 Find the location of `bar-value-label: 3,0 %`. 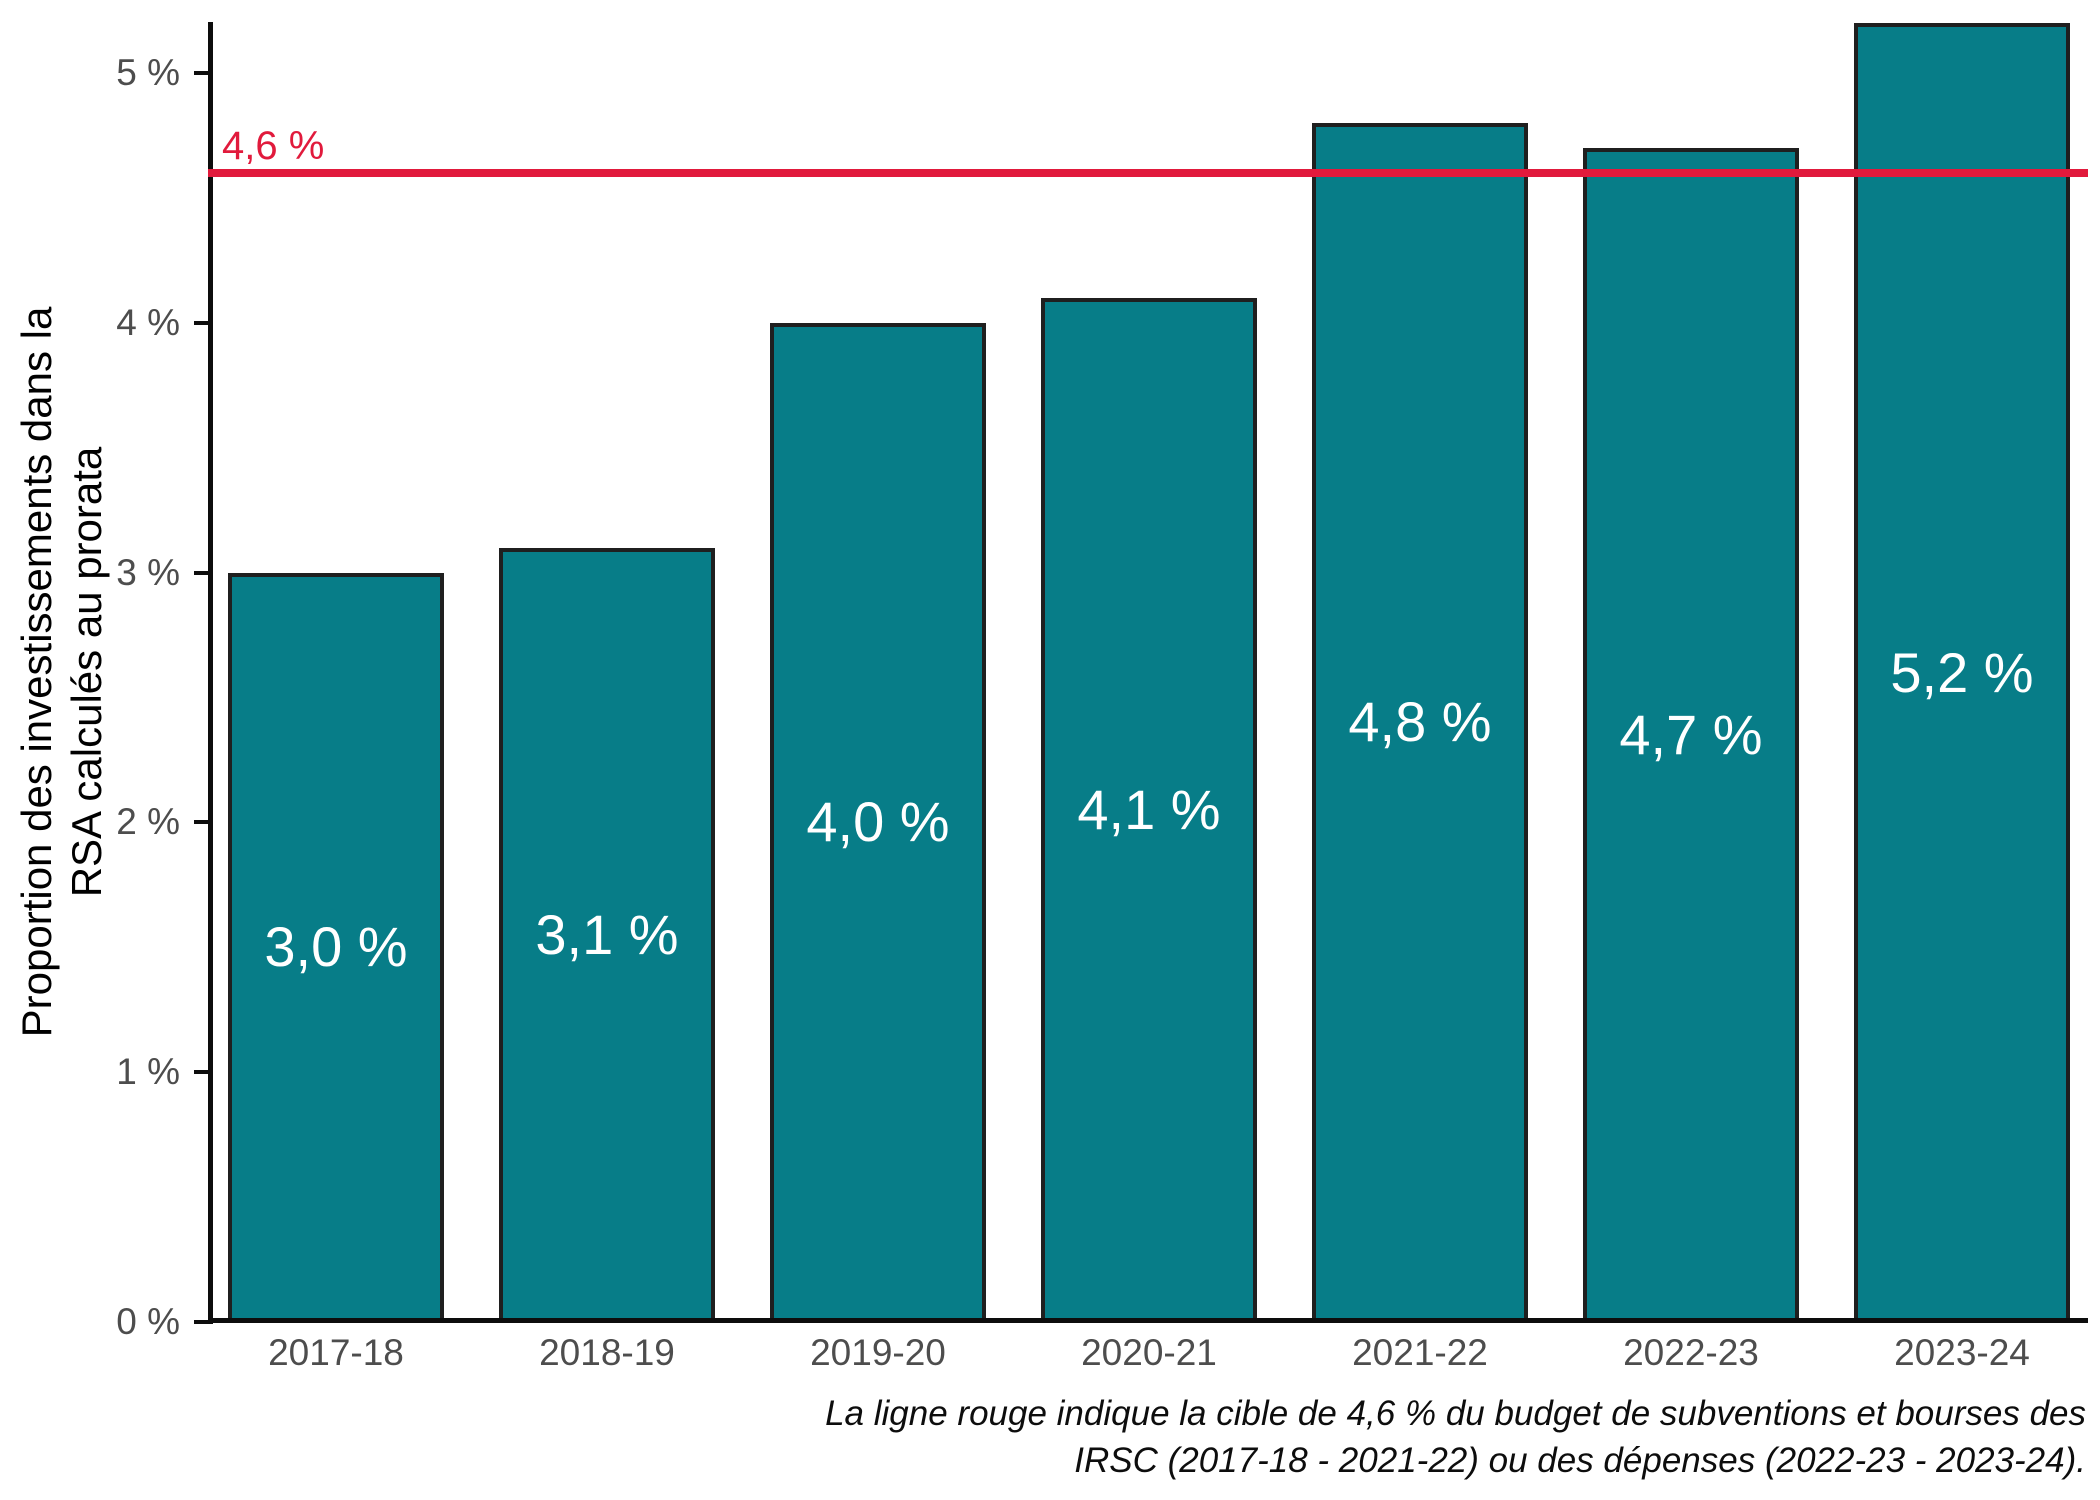

bar-value-label: 3,0 % is located at coordinates (336, 947).